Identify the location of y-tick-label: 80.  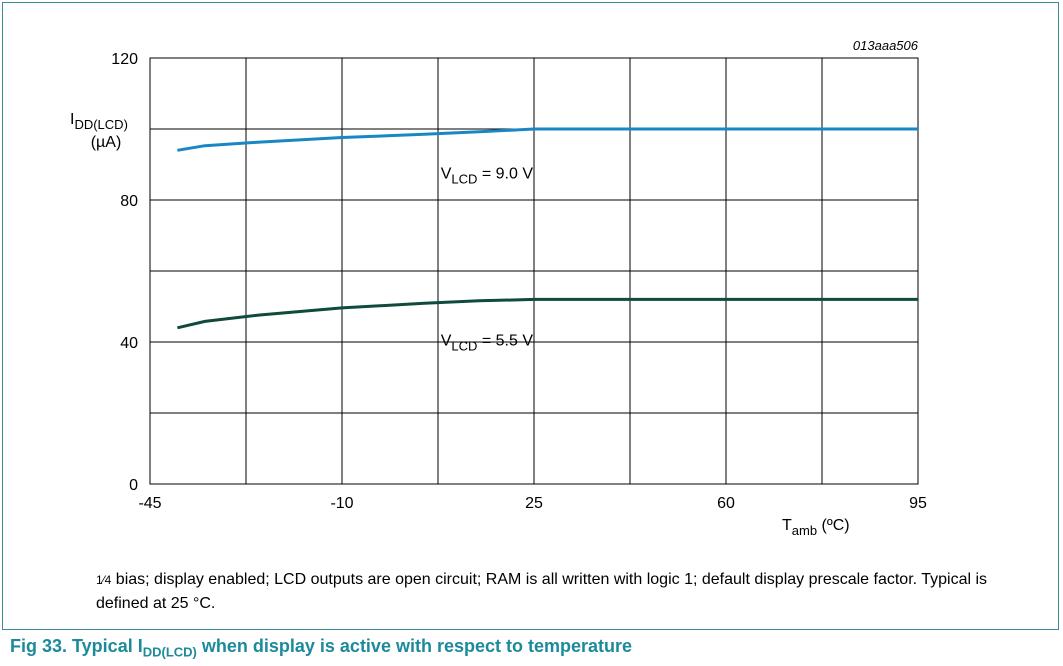
(129, 201).